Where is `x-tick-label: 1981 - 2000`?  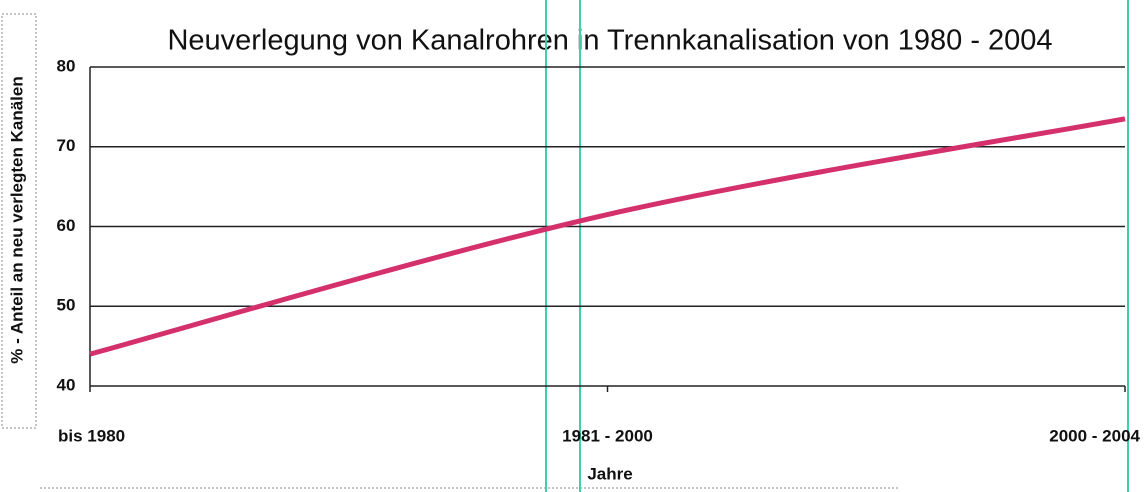
x-tick-label: 1981 - 2000 is located at coordinates (607, 435).